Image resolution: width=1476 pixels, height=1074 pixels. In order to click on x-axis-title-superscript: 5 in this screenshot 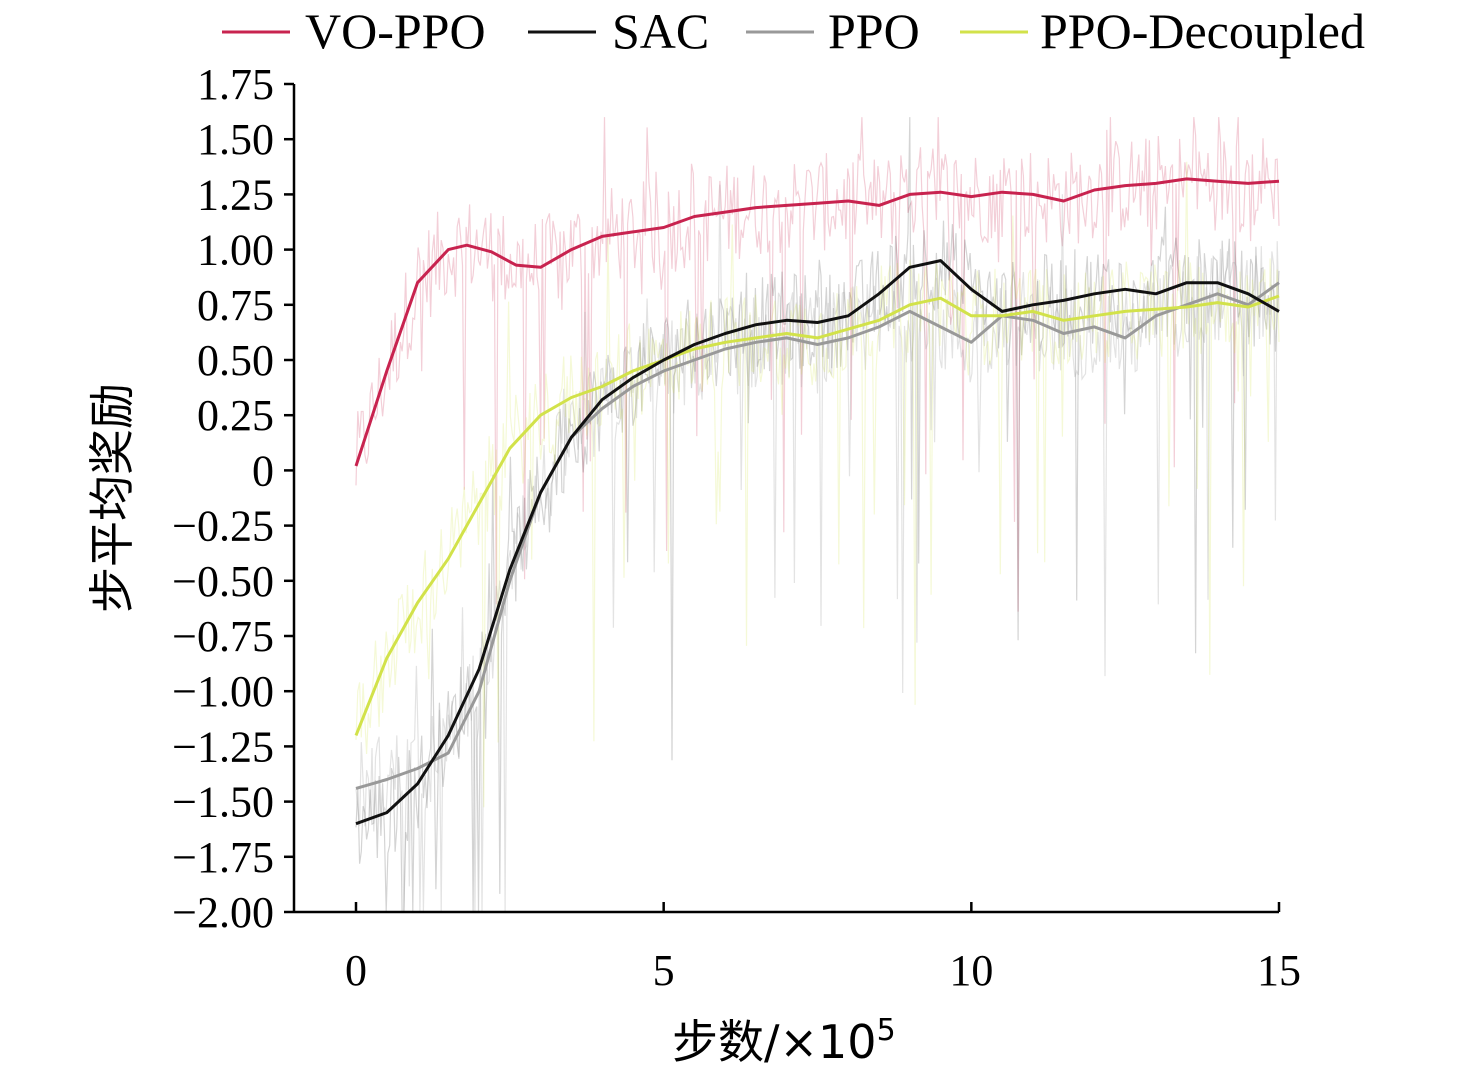, I will do `click(886, 1030)`.